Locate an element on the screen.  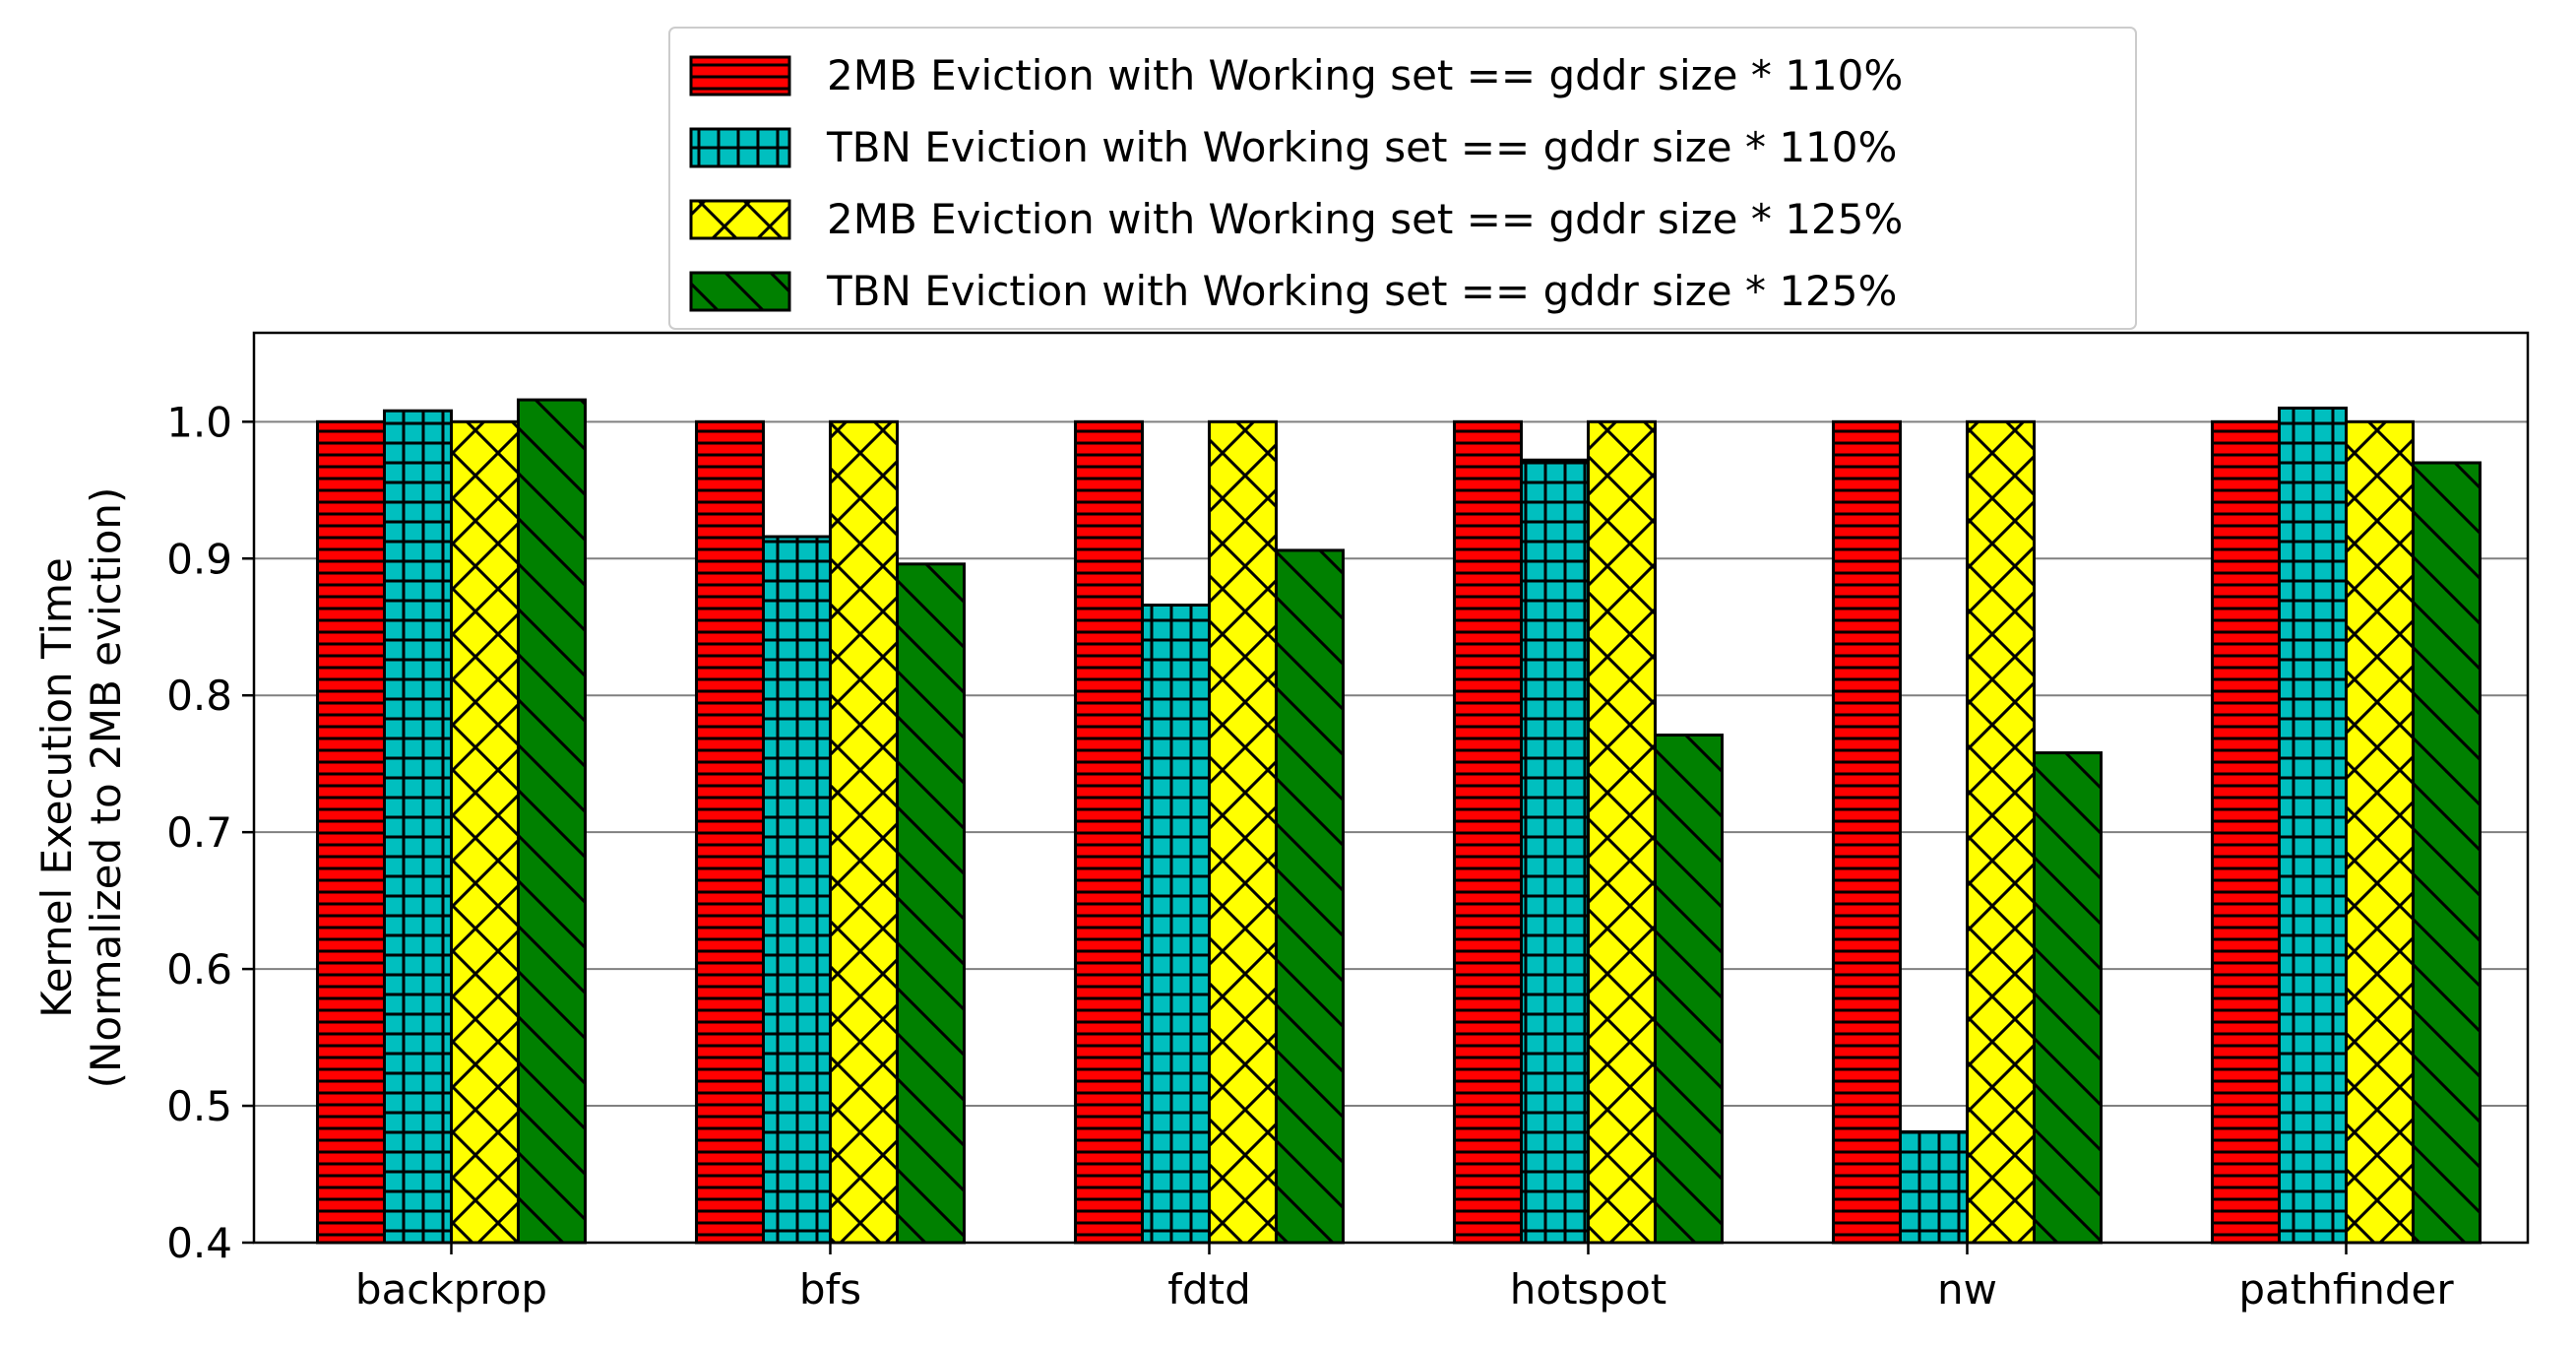
y-axis-title: Kernel Execution Time is located at coordinates (56, 787).